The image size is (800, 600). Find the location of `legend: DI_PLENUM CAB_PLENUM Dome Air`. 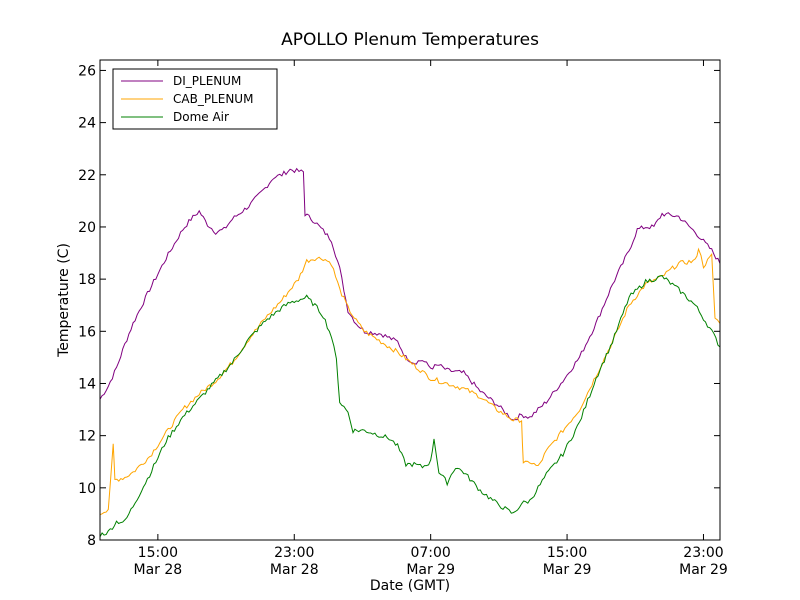

legend: DI_PLENUM CAB_PLENUM Dome Air is located at coordinates (195, 99).